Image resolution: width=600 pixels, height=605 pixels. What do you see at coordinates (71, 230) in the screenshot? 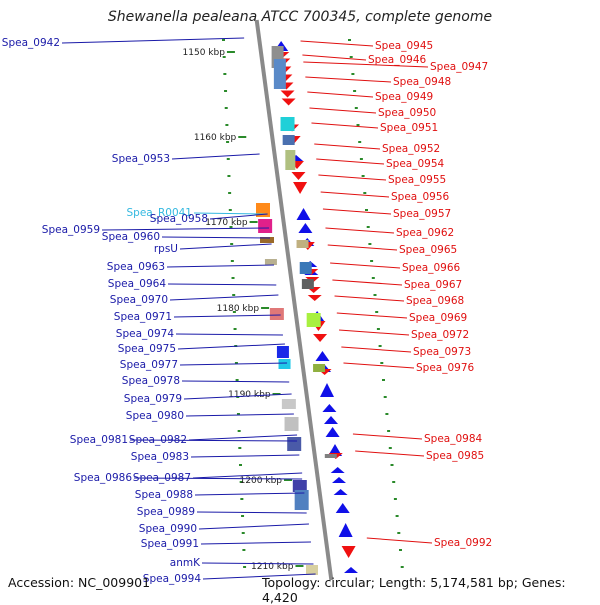
I see `left-gene-label: Spea_0959` at bounding box center [71, 230].